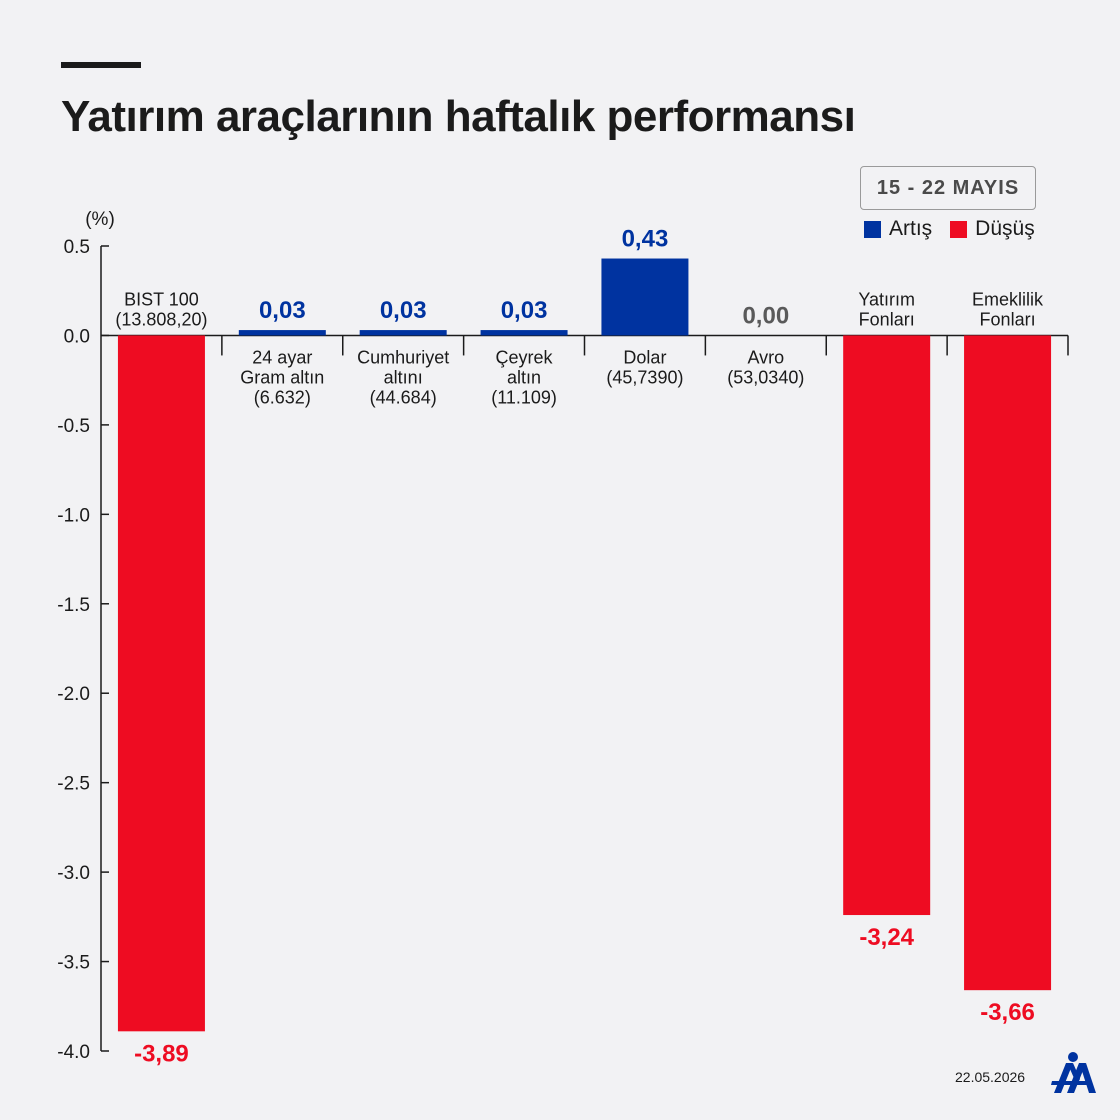 Image resolution: width=1120 pixels, height=1120 pixels. I want to click on y-tick-label: -2.0, so click(73, 694).